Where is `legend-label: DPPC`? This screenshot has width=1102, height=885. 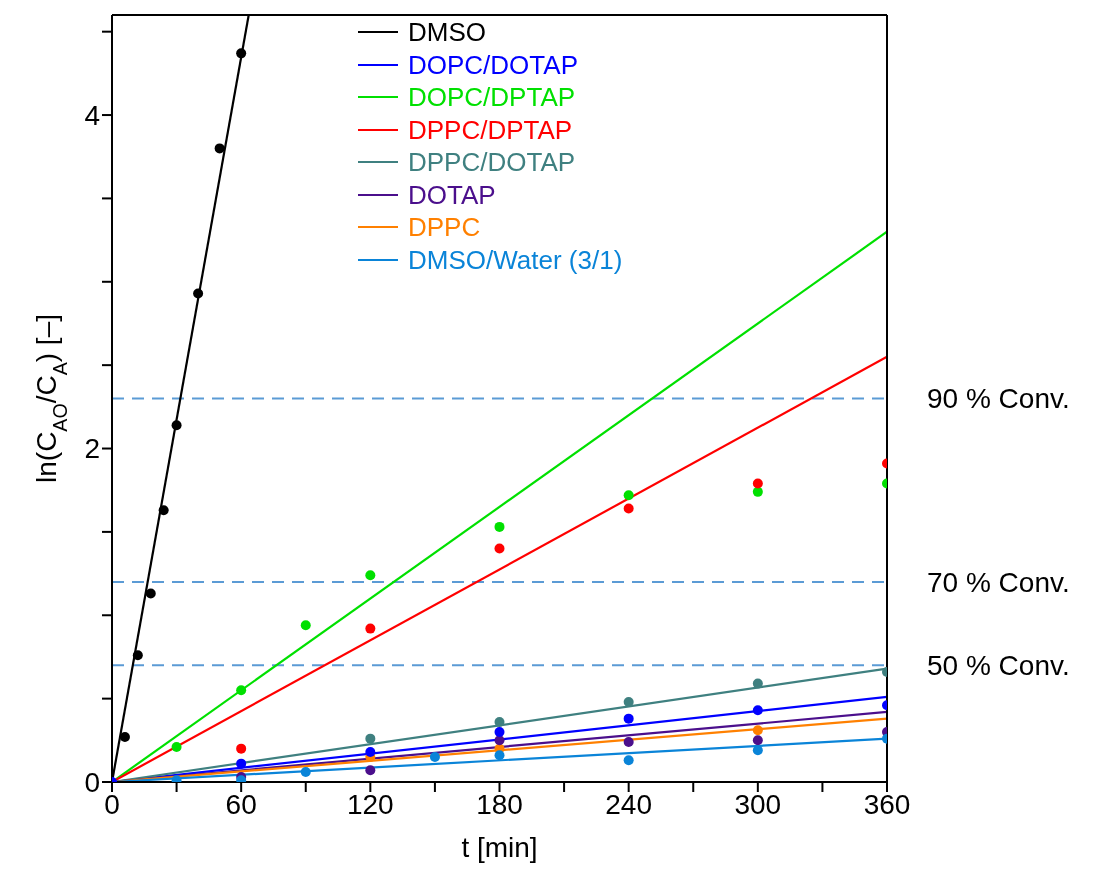 legend-label: DPPC is located at coordinates (444, 227).